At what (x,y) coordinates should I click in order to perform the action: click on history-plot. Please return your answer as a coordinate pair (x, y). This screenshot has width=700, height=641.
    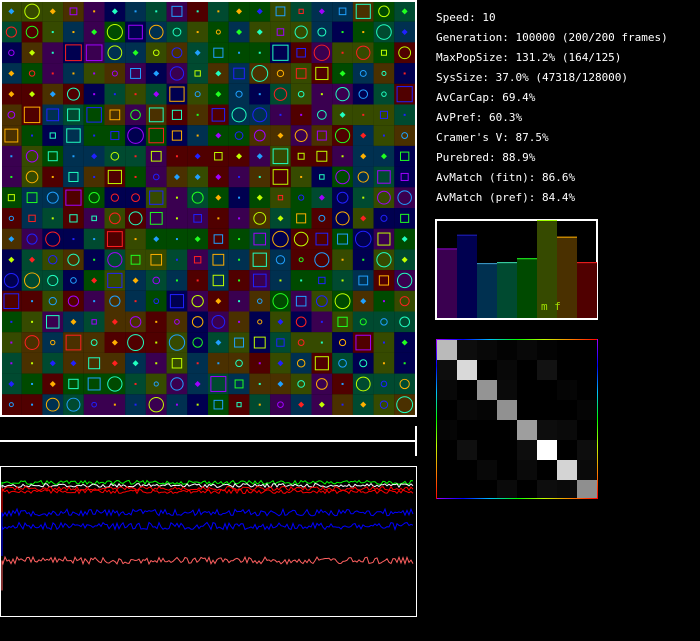
    Looking at the image, I should click on (208, 541).